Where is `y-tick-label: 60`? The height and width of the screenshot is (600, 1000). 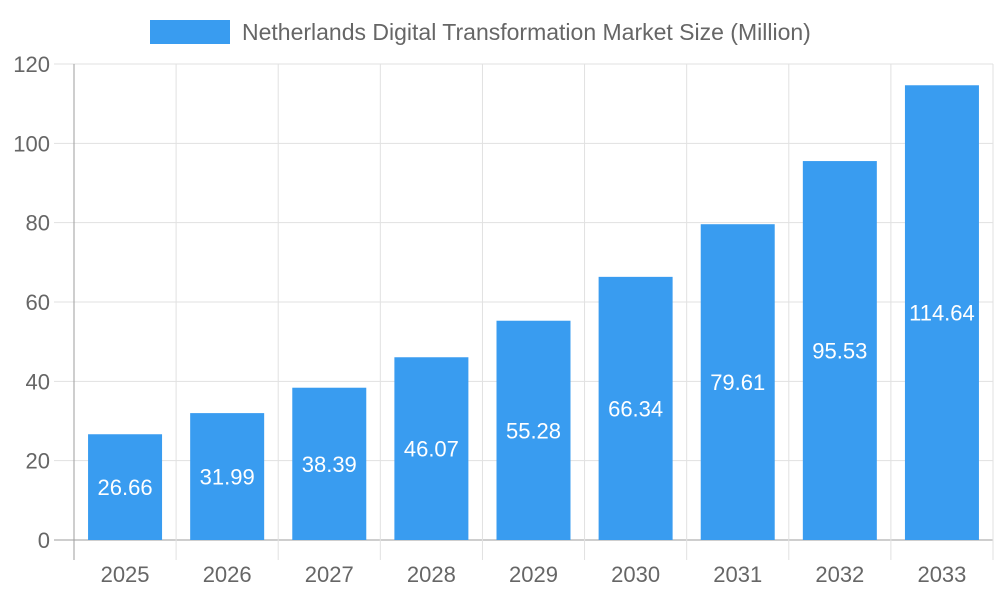 y-tick-label: 60 is located at coordinates (38, 302).